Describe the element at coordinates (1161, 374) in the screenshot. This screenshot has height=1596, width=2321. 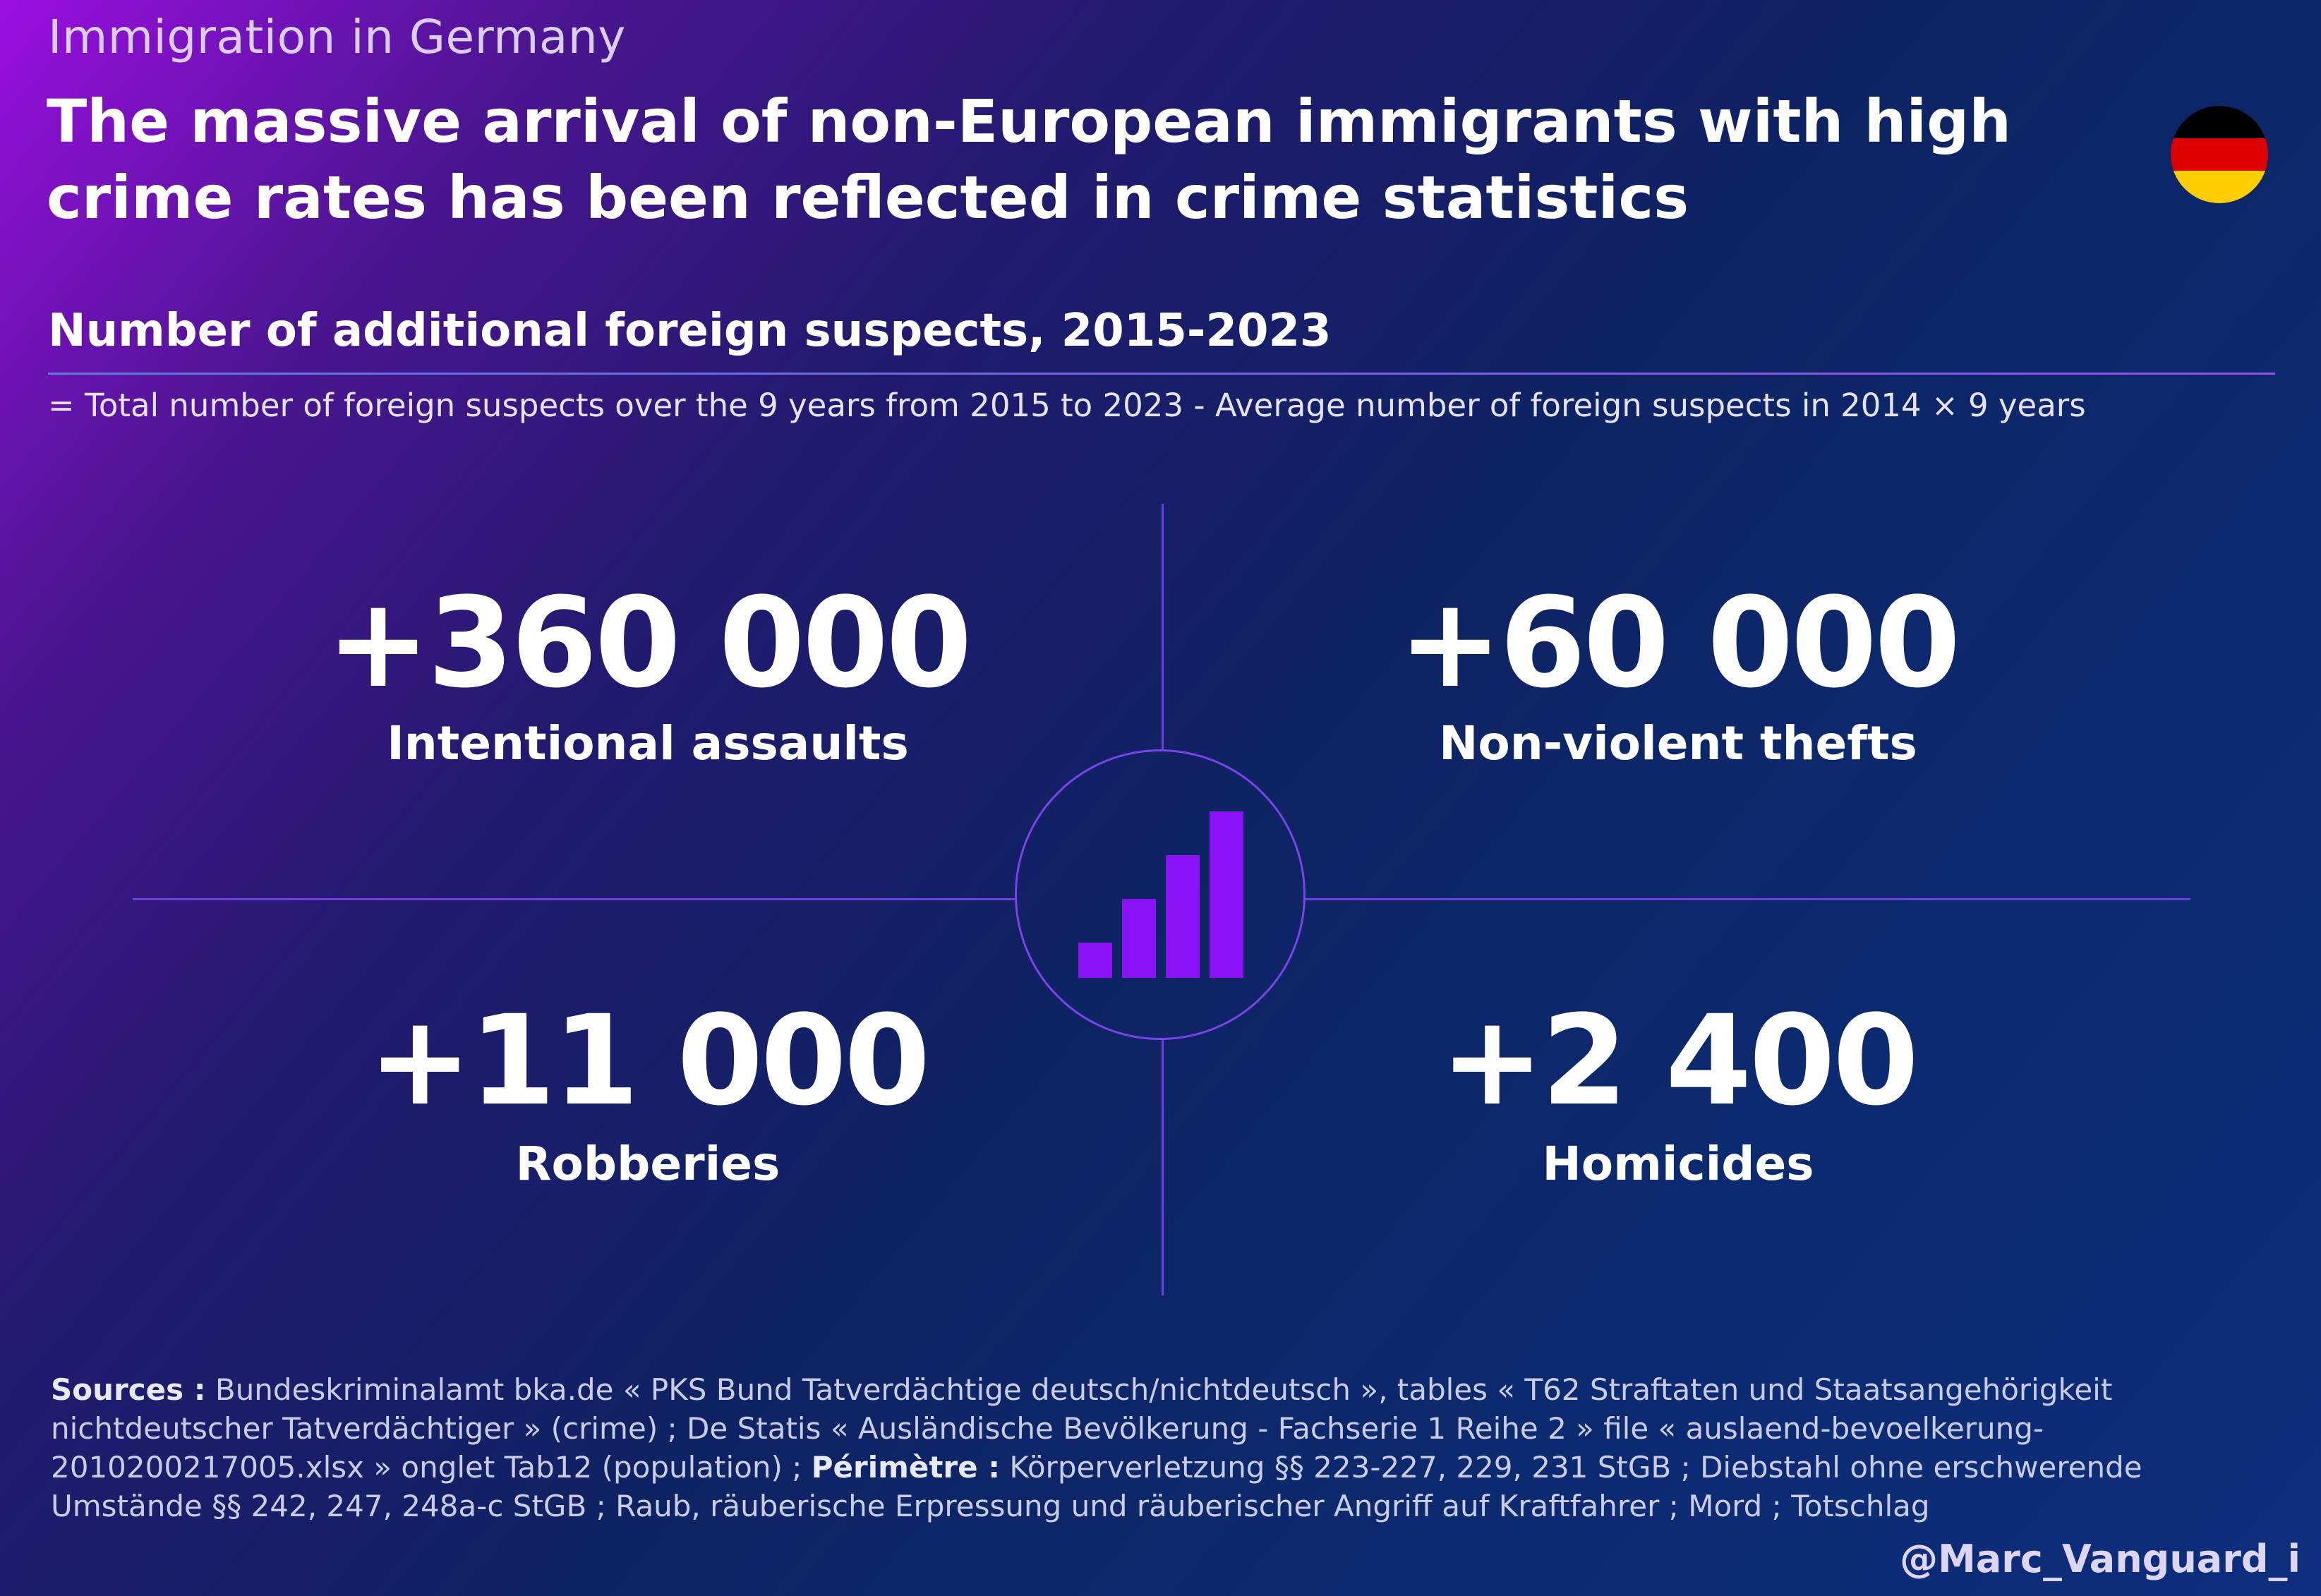
I see `section-divider` at that location.